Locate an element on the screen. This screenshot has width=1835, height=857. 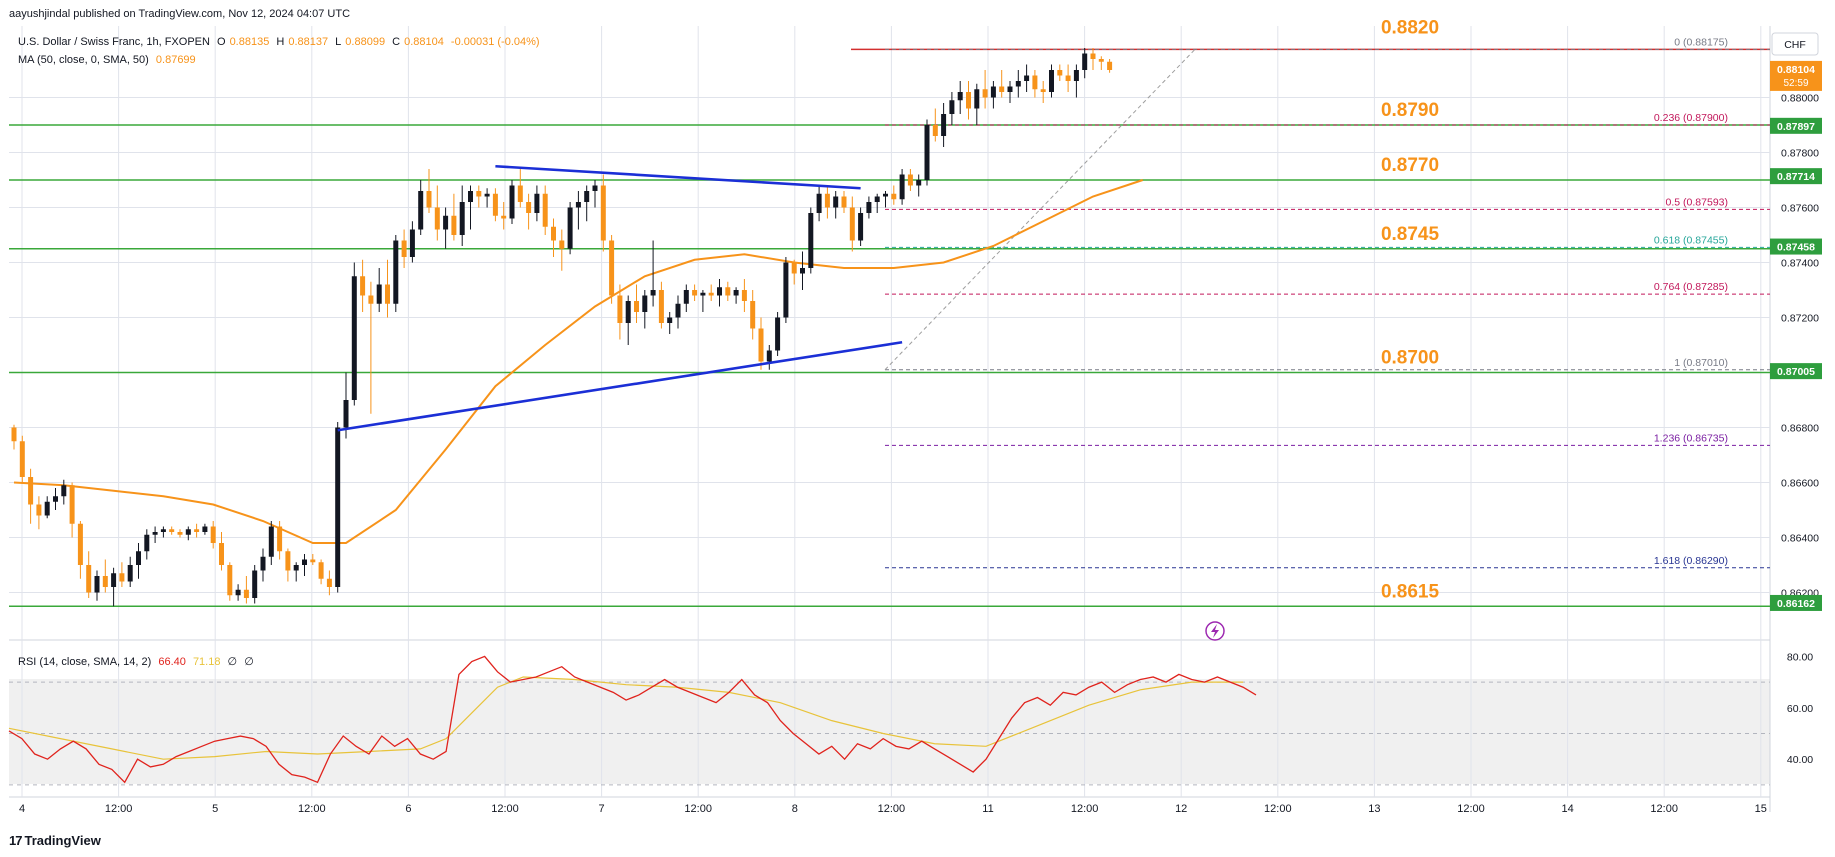
legend-ma: MA (50, close, 0, SMA, 50) 0.87699 is located at coordinates (109, 60).